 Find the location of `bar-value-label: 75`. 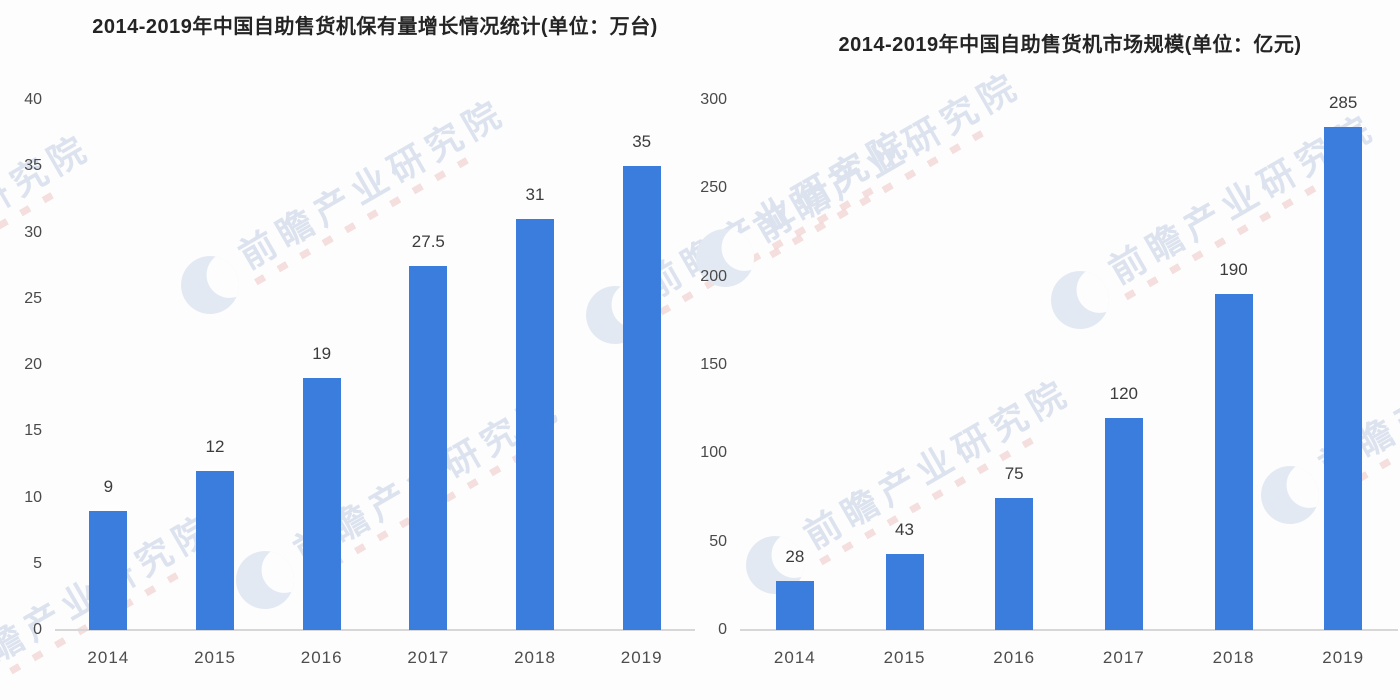

bar-value-label: 75 is located at coordinates (1014, 473).